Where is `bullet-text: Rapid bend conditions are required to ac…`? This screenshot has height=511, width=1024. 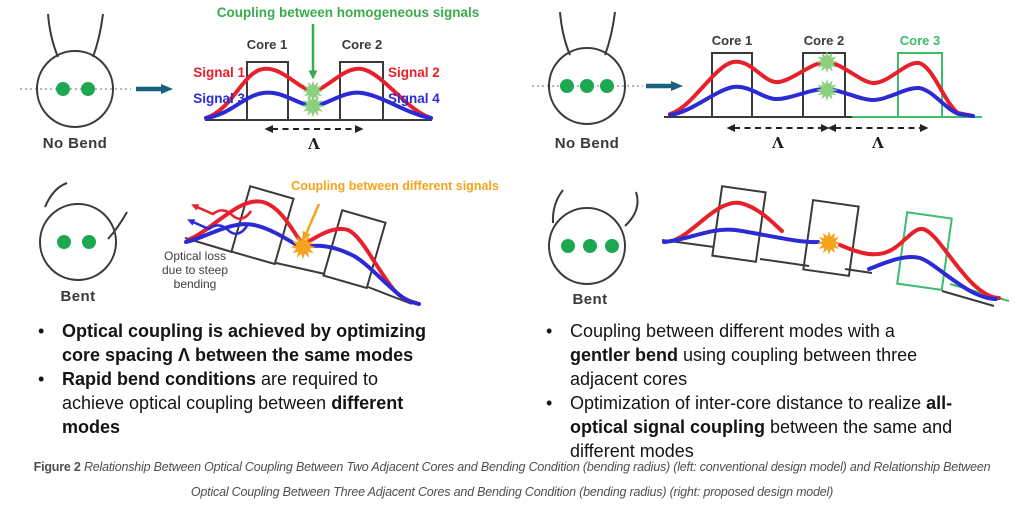
bullet-text: Rapid bend conditions are required to ac… is located at coordinates (233, 403).